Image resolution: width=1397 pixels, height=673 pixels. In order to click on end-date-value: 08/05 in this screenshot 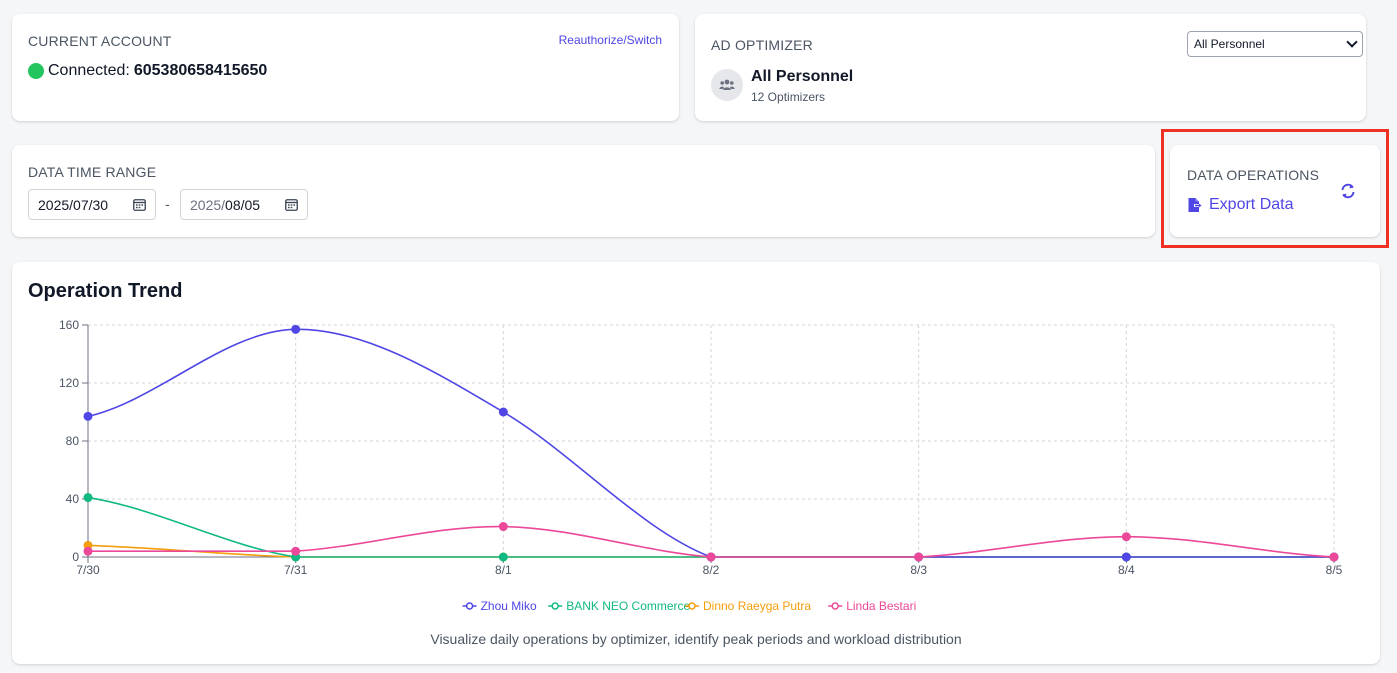, I will do `click(243, 204)`.